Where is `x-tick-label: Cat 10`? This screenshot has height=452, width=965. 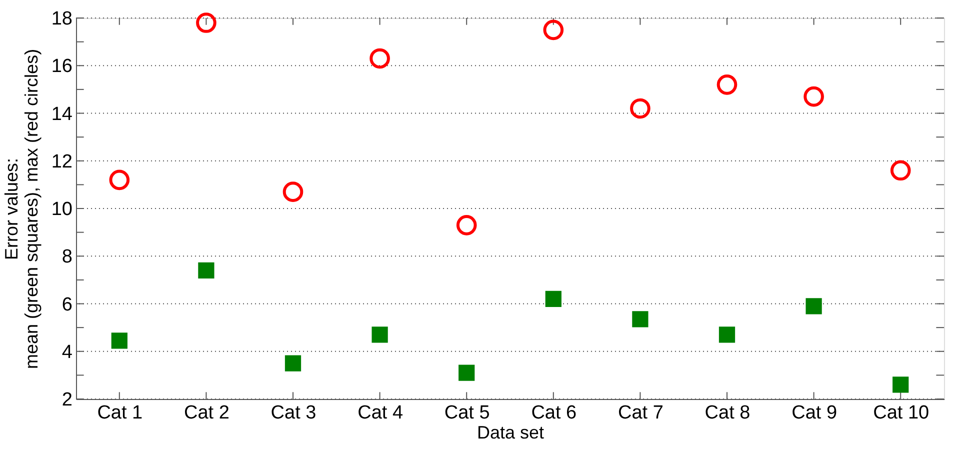 x-tick-label: Cat 10 is located at coordinates (901, 413).